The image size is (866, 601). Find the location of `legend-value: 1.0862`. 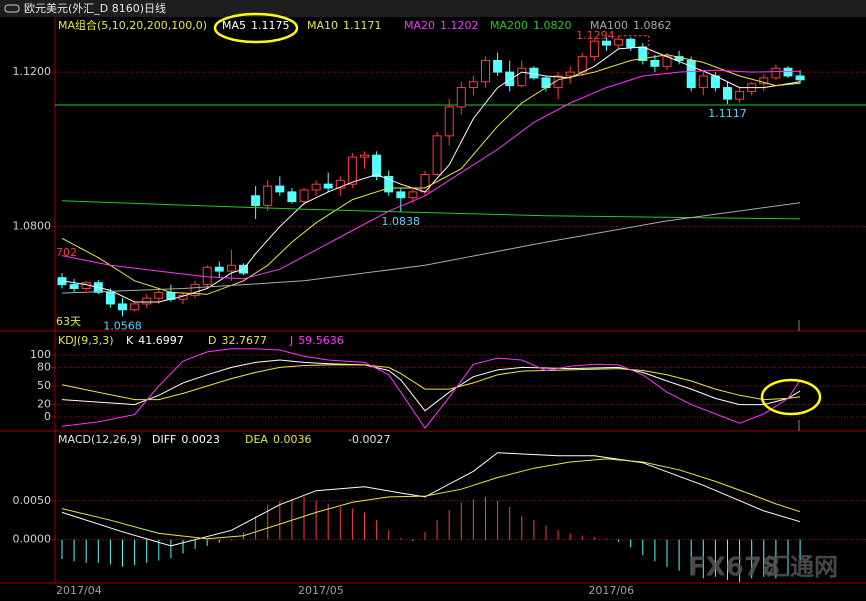

legend-value: 1.0862 is located at coordinates (652, 25).